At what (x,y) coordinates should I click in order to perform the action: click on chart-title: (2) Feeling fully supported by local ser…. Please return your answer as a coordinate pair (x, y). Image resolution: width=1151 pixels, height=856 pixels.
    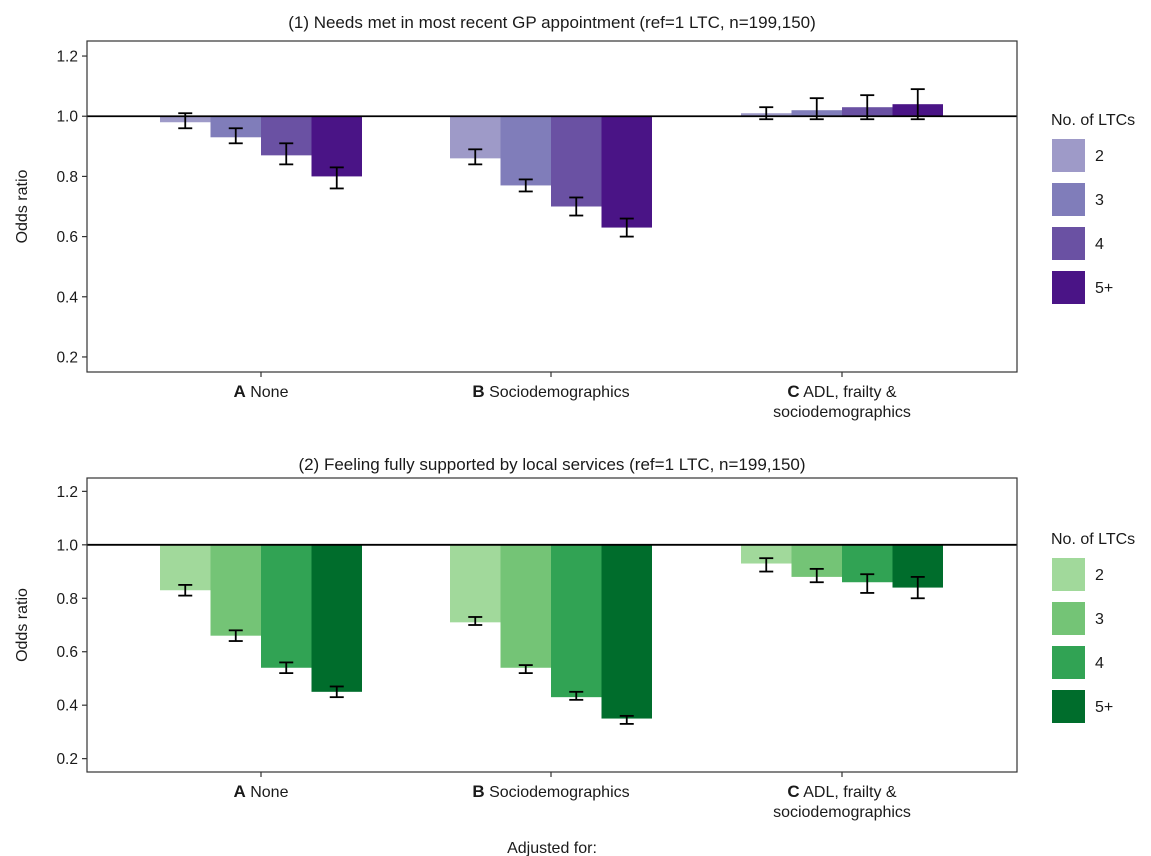
    Looking at the image, I should click on (551, 464).